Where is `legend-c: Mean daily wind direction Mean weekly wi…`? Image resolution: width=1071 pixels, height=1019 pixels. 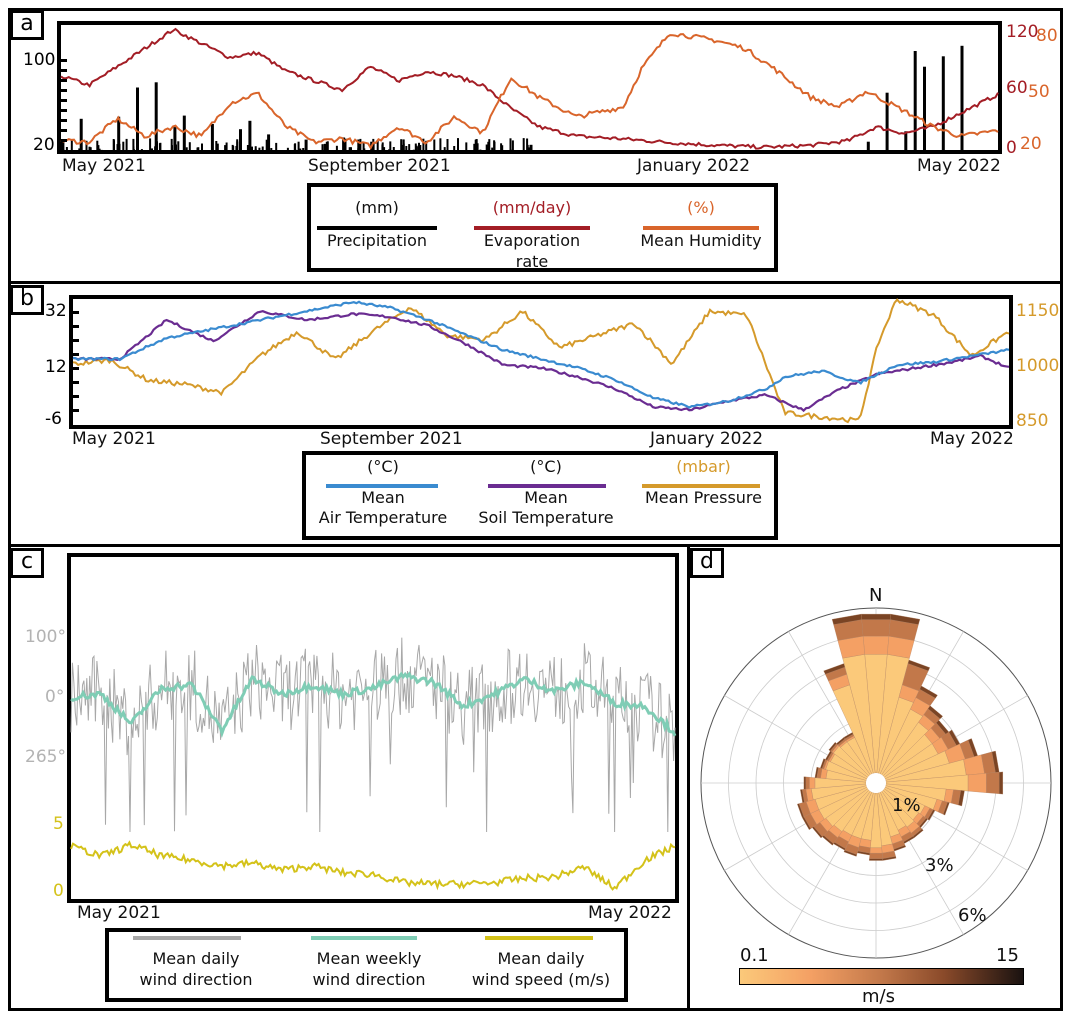 legend-c: Mean daily wind direction Mean weekly wi… is located at coordinates (366, 965).